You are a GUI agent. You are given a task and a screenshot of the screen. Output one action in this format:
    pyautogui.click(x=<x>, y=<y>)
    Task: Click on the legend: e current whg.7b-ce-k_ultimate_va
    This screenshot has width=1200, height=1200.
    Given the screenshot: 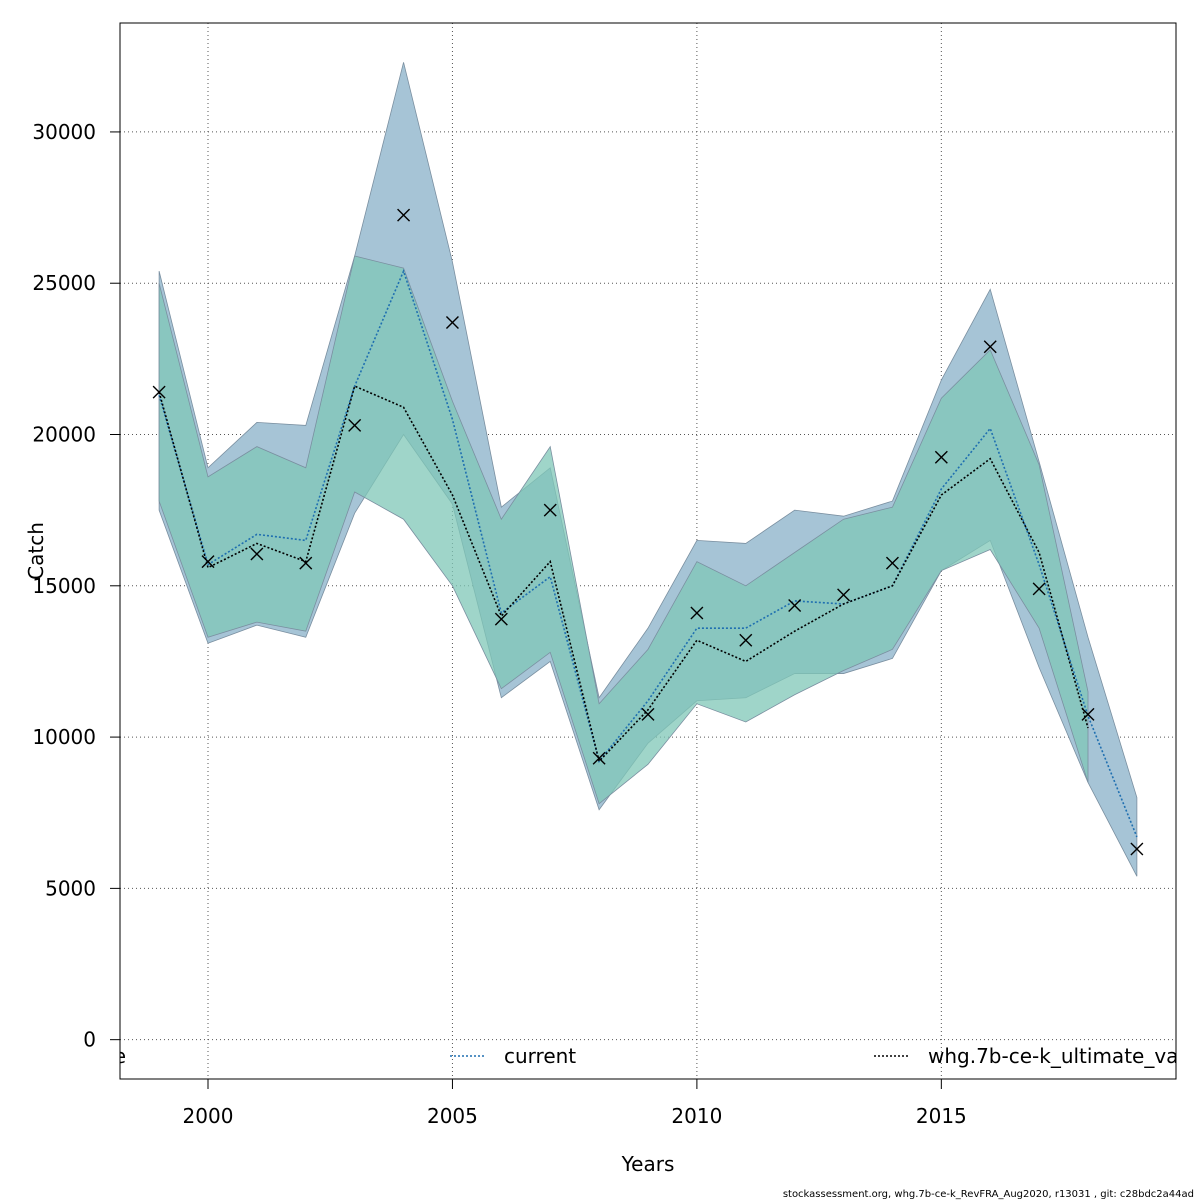 What is the action you would take?
    pyautogui.click(x=646, y=1056)
    